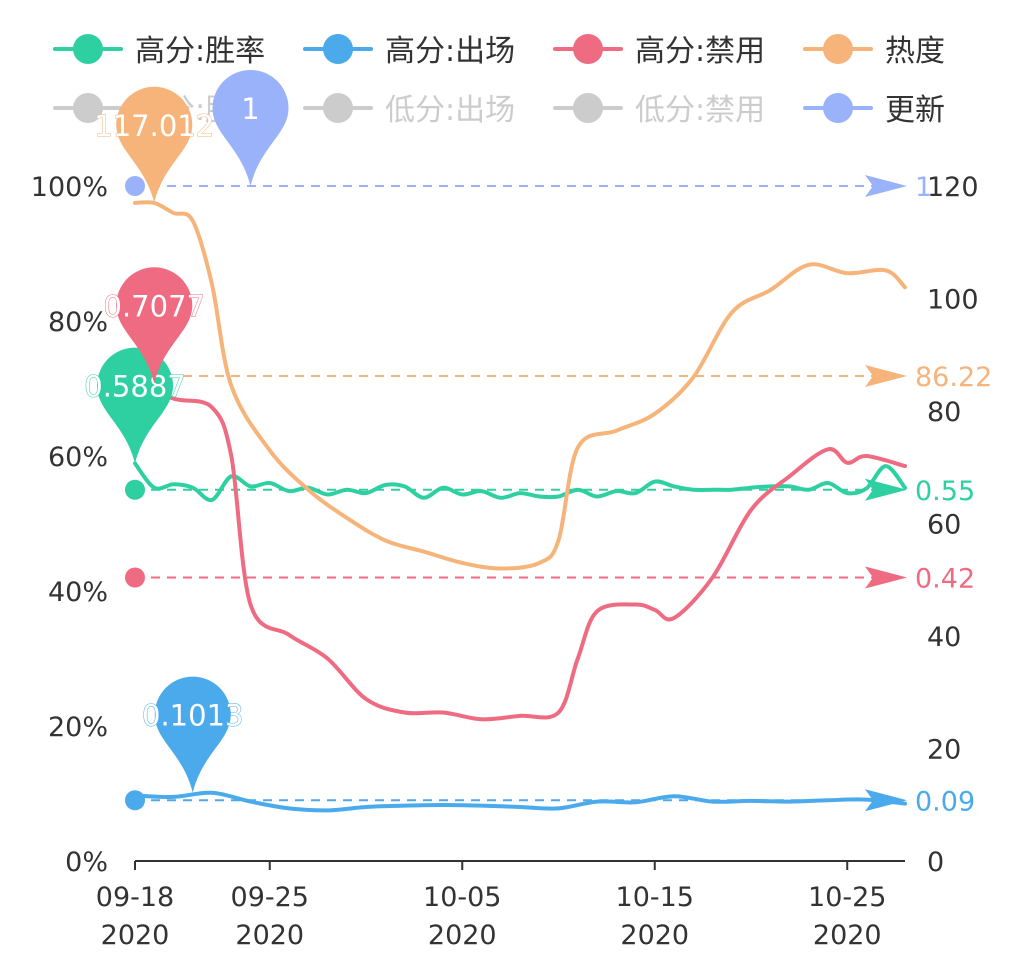 The width and height of the screenshot is (1024, 960). What do you see at coordinates (700, 51) in the screenshot?
I see `legend-label: 高分:禁用` at bounding box center [700, 51].